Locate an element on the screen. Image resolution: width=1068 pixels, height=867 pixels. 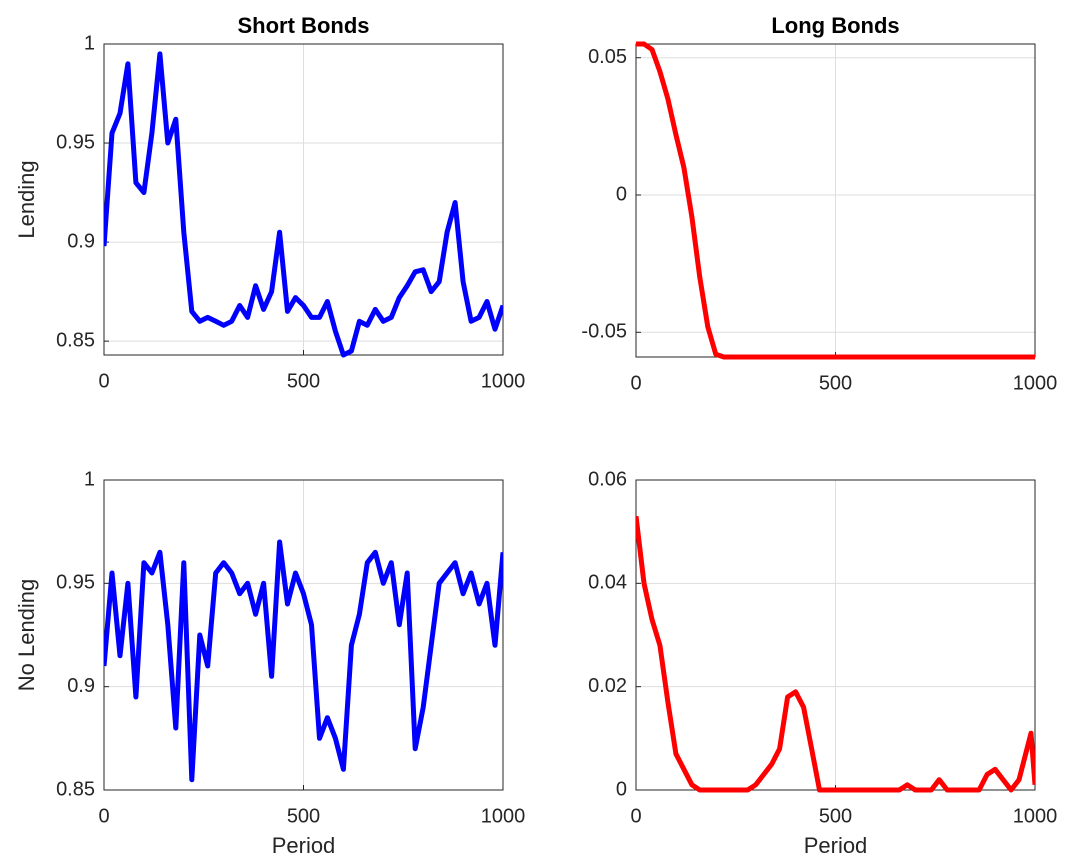
y-axis-label: Lending is located at coordinates (26, 199).